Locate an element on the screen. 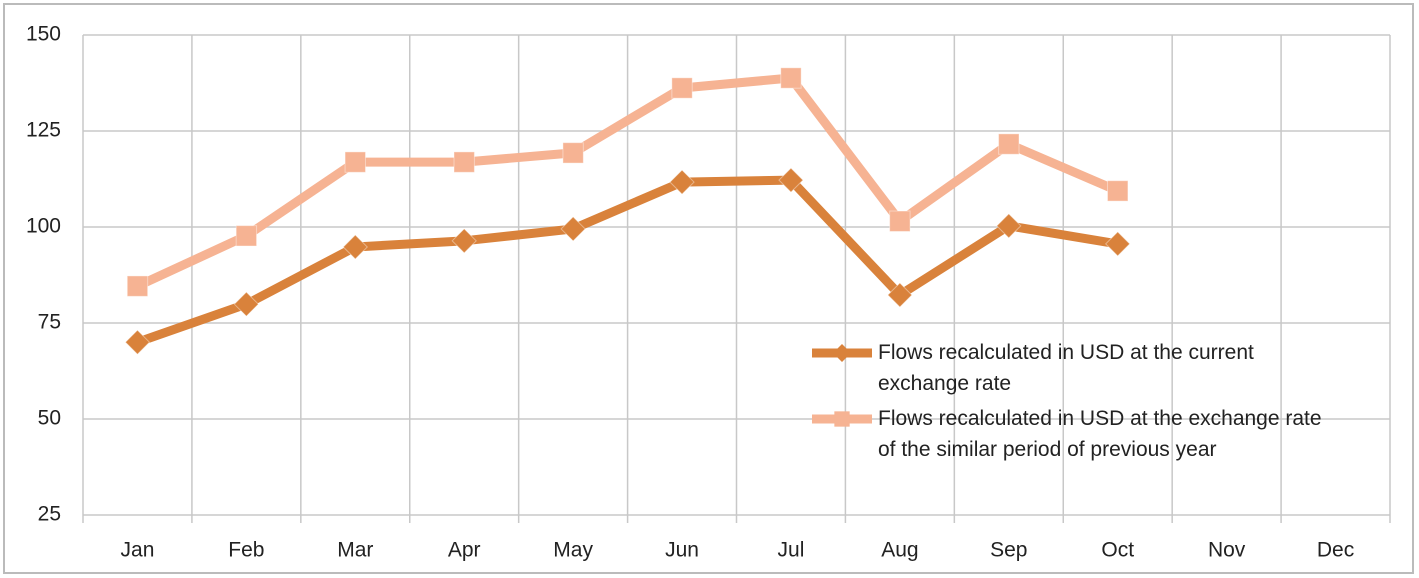 Image resolution: width=1419 pixels, height=578 pixels. x-tick-label: Jul is located at coordinates (791, 550).